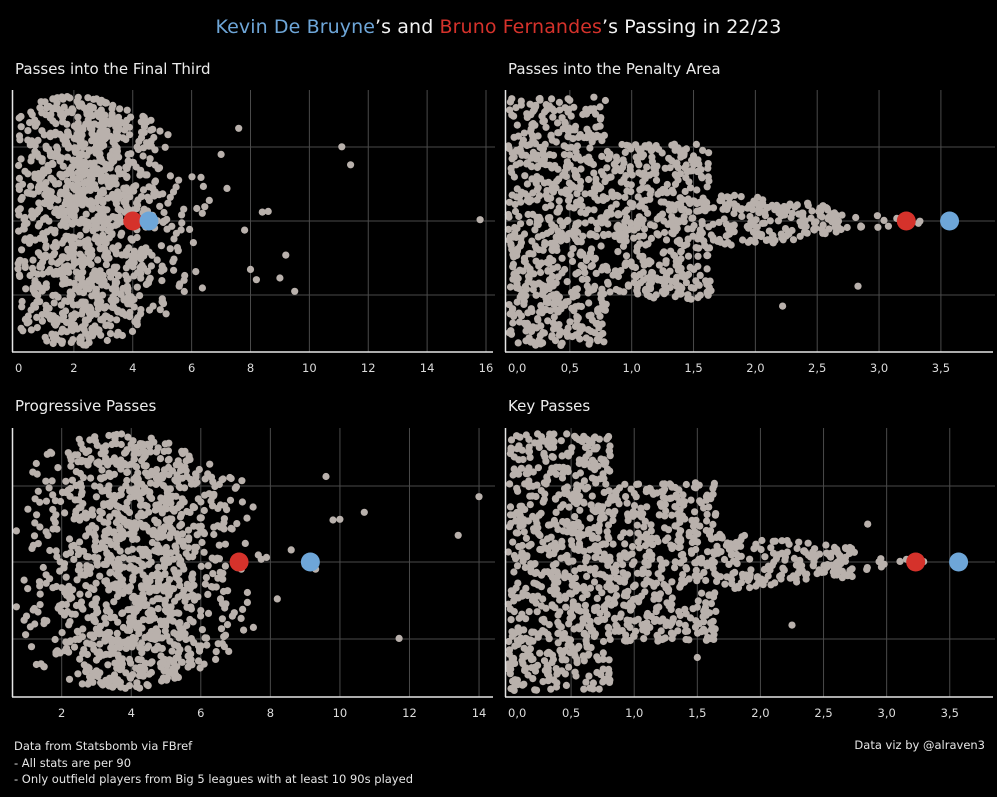  I want to click on per90-note: - All stats are per 90, so click(73, 762).